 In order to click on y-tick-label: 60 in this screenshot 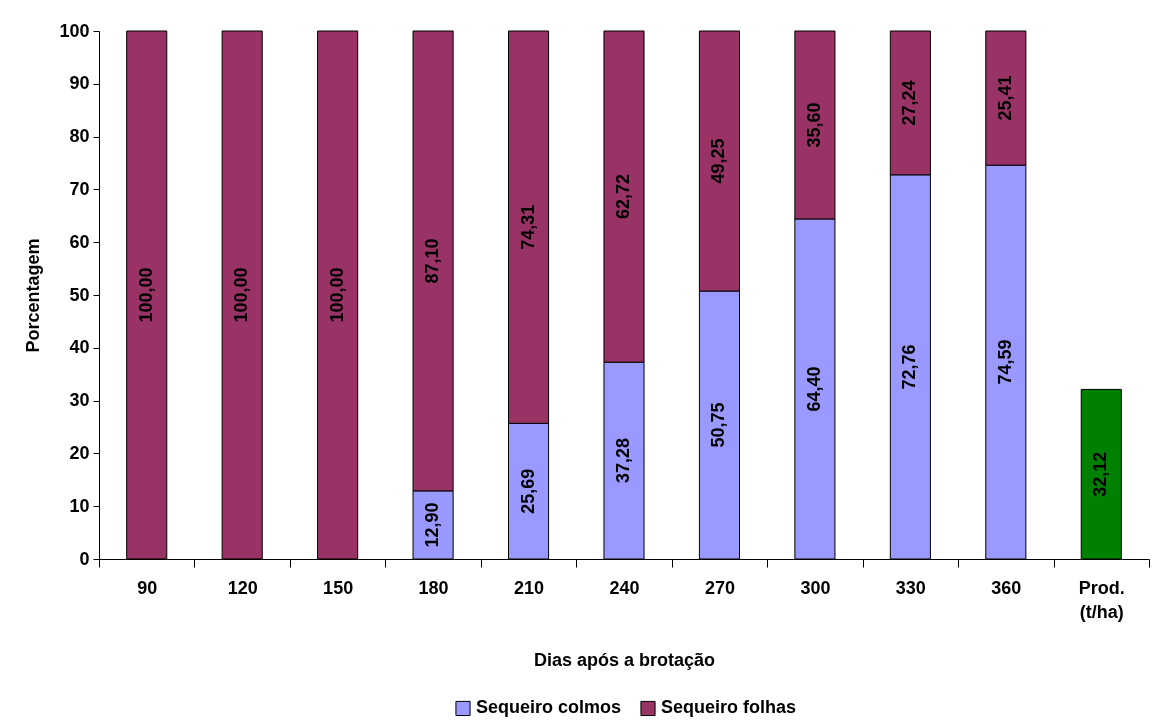, I will do `click(79, 241)`.